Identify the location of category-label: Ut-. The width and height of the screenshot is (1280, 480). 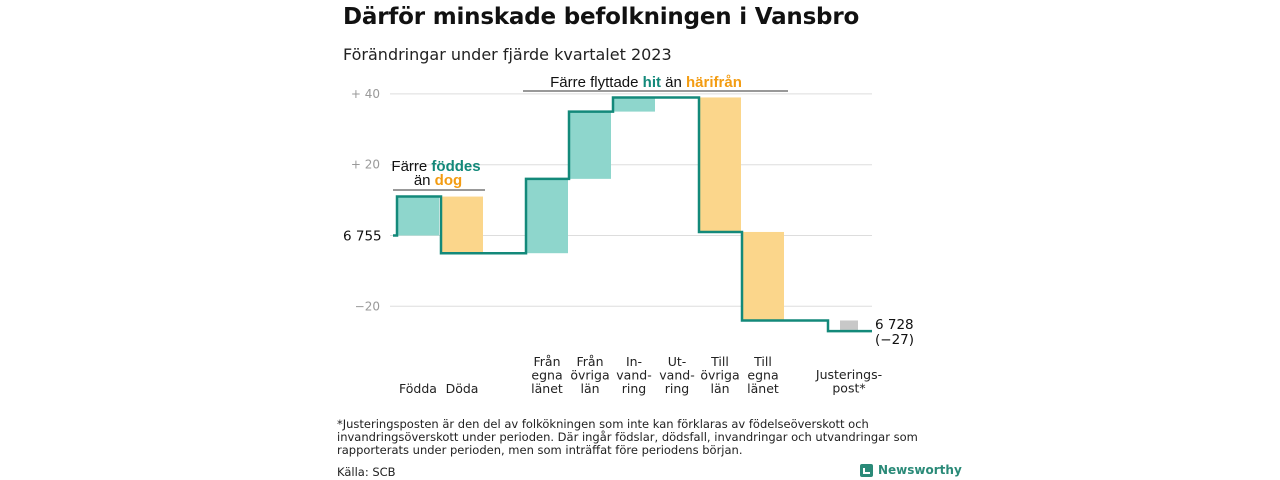
(677, 361).